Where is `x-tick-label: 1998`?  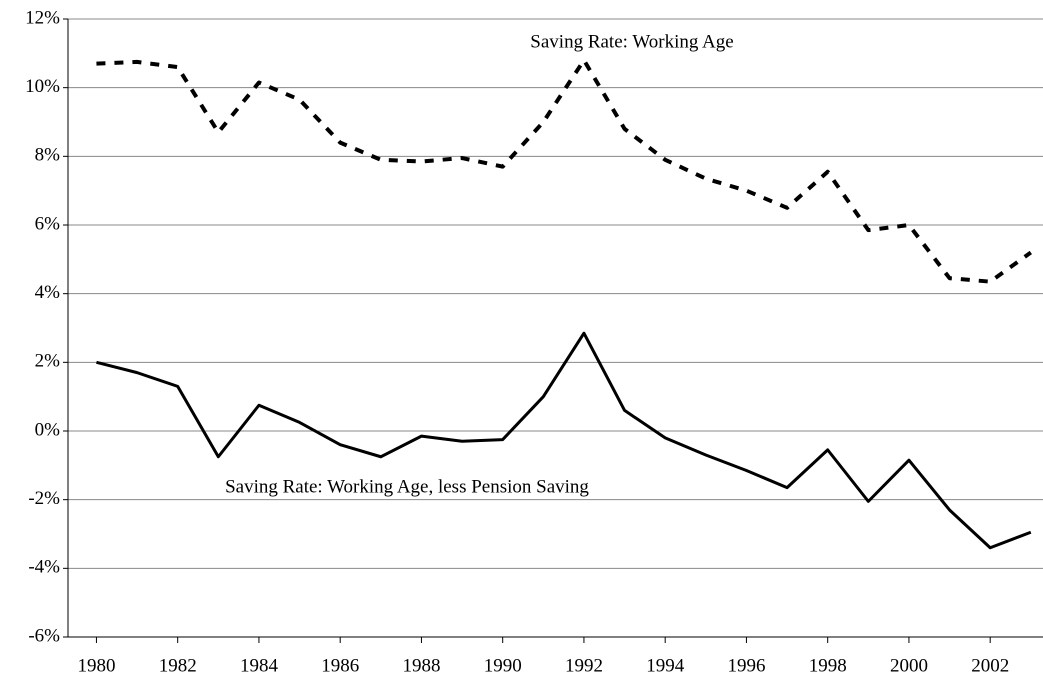
x-tick-label: 1998 is located at coordinates (828, 665).